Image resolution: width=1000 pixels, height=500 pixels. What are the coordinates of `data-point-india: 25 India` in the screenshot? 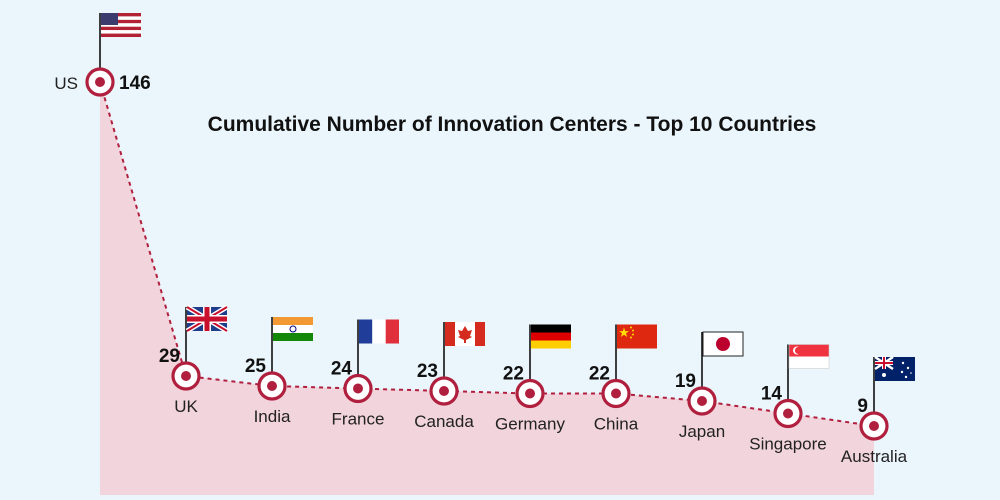 It's located at (279, 371).